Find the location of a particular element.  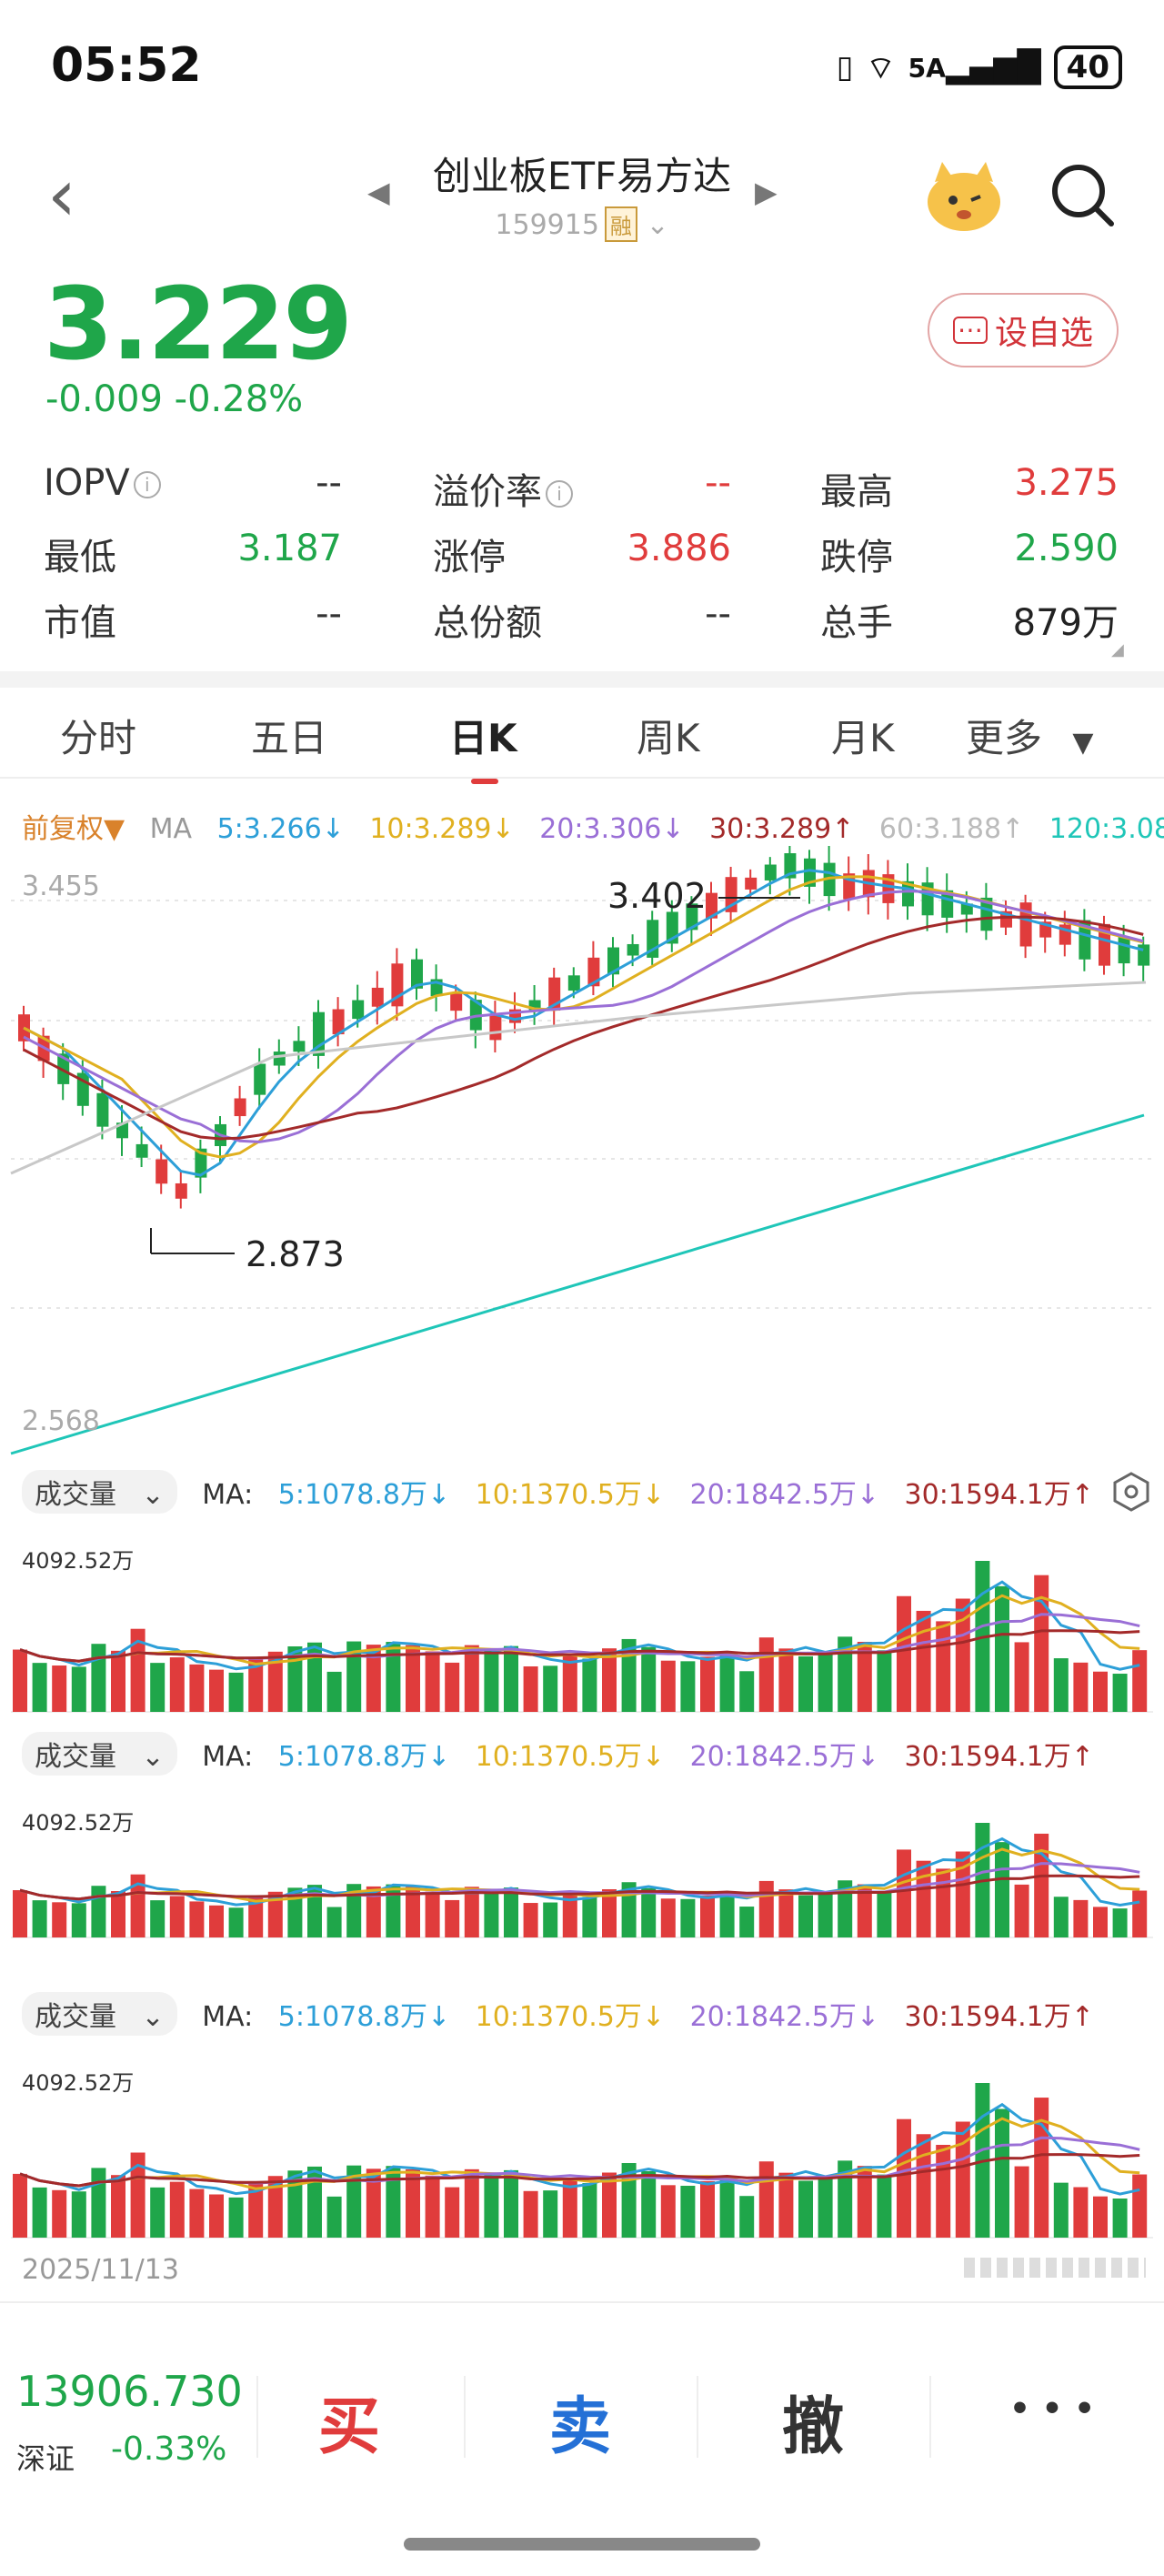

vol-ma5-line is located at coordinates (579, 2149).